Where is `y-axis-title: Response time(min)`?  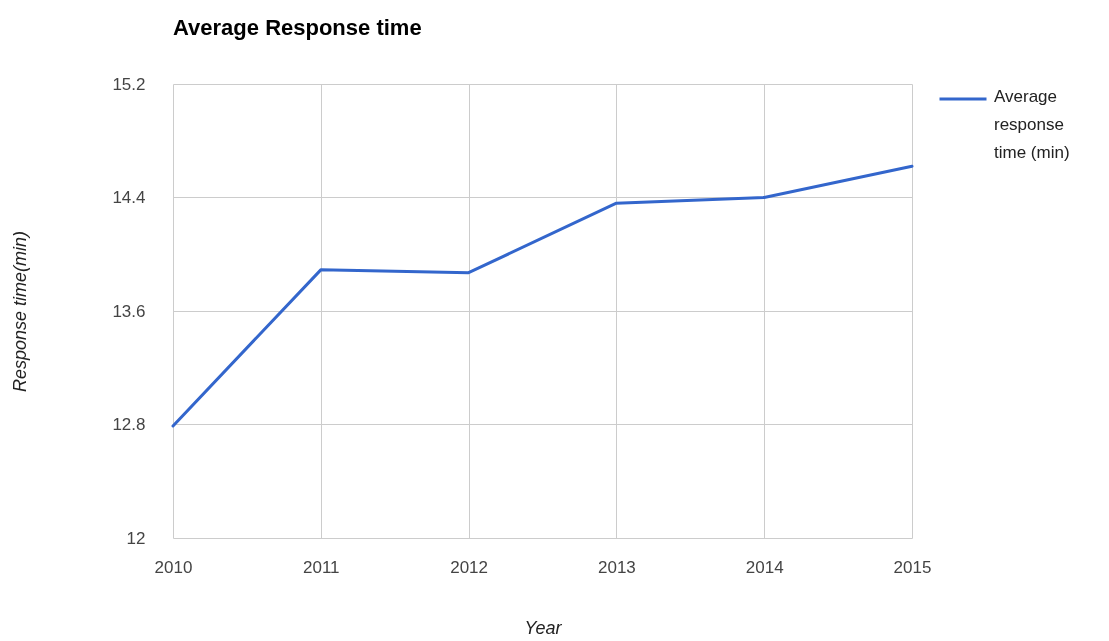
y-axis-title: Response time(min) is located at coordinates (19, 311).